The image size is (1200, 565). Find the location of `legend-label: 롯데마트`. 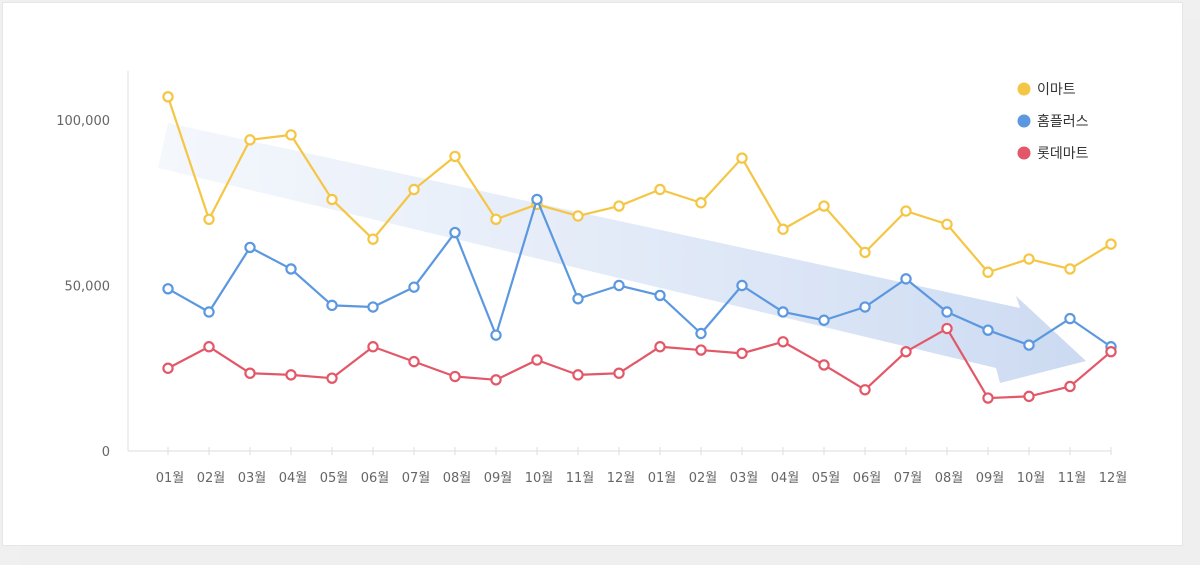

legend-label: 롯데마트 is located at coordinates (1063, 154).